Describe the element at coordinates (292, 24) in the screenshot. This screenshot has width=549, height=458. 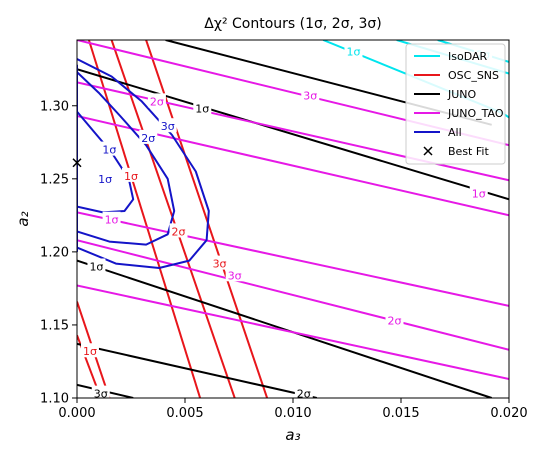
I see `chart-title: Δχ² Contours (1σ, 2σ, 3σ)` at that location.